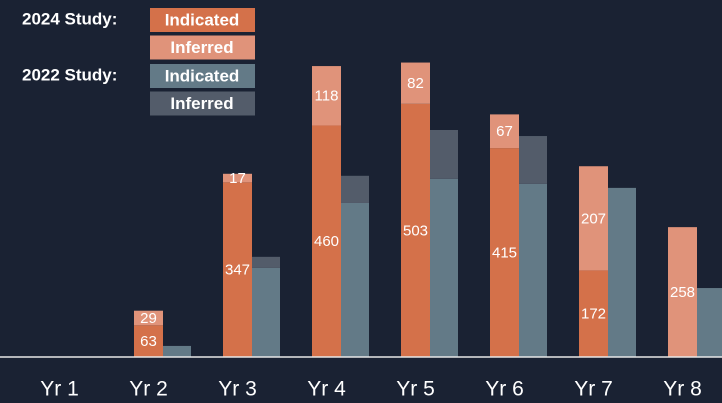  Describe the element at coordinates (682, 389) in the screenshot. I see `x-tick-label: Yr 8` at that location.